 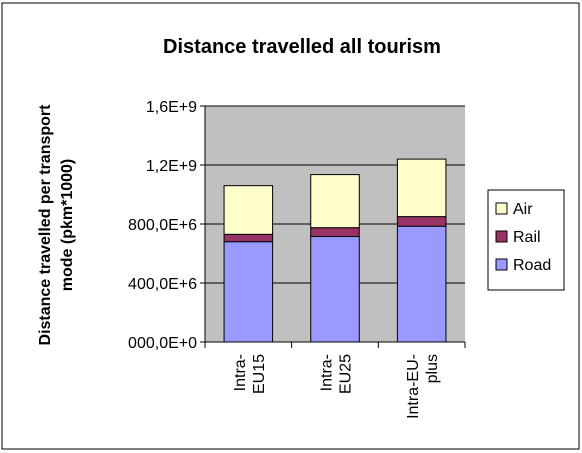 I want to click on x-tick-label-1-line-2: EU15, so click(x=259, y=374).